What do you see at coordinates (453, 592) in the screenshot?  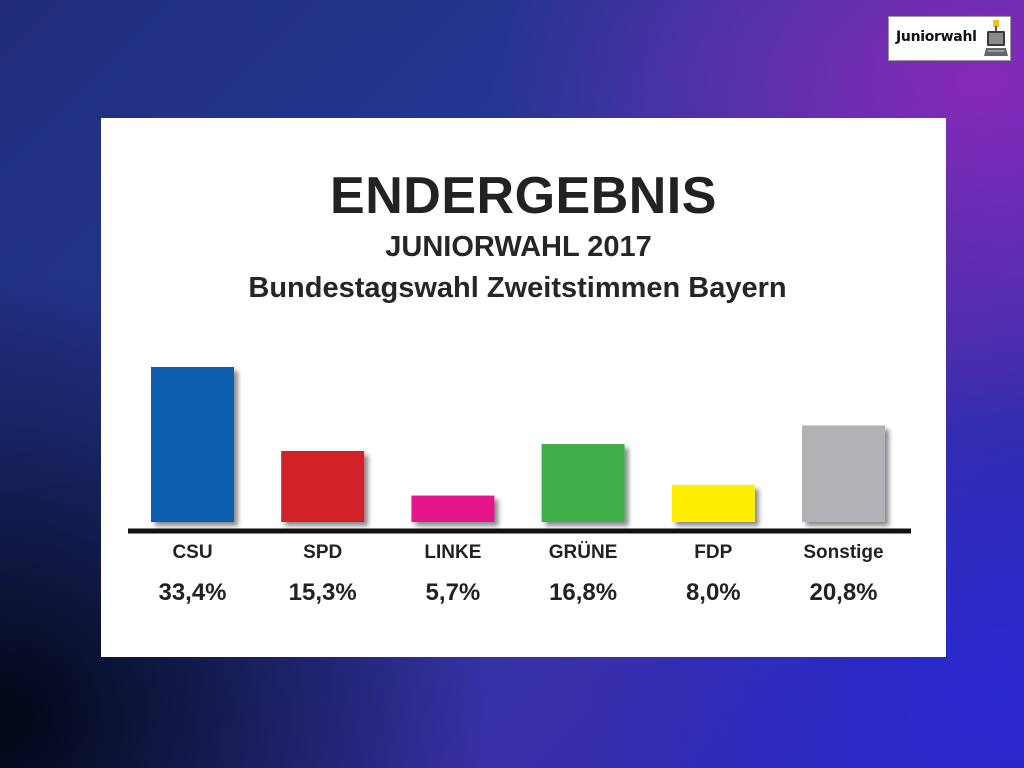 I see `value-label-linke: 5,7%` at bounding box center [453, 592].